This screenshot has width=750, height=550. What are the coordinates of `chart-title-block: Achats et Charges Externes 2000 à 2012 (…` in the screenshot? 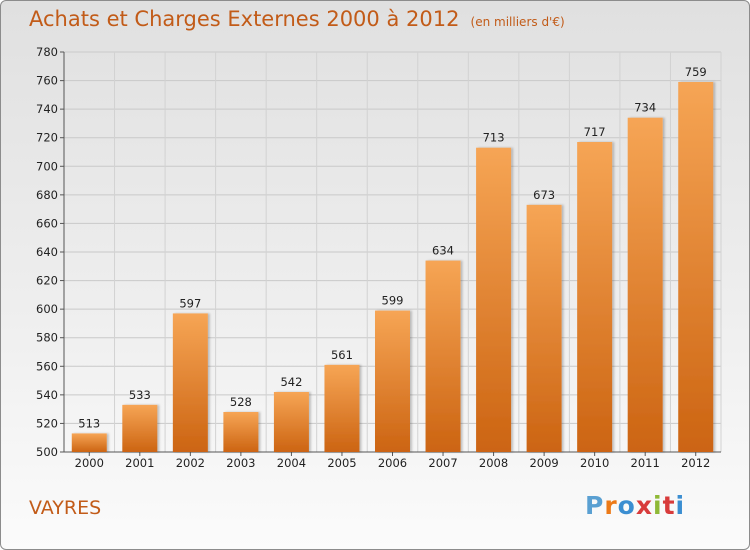 It's located at (297, 19).